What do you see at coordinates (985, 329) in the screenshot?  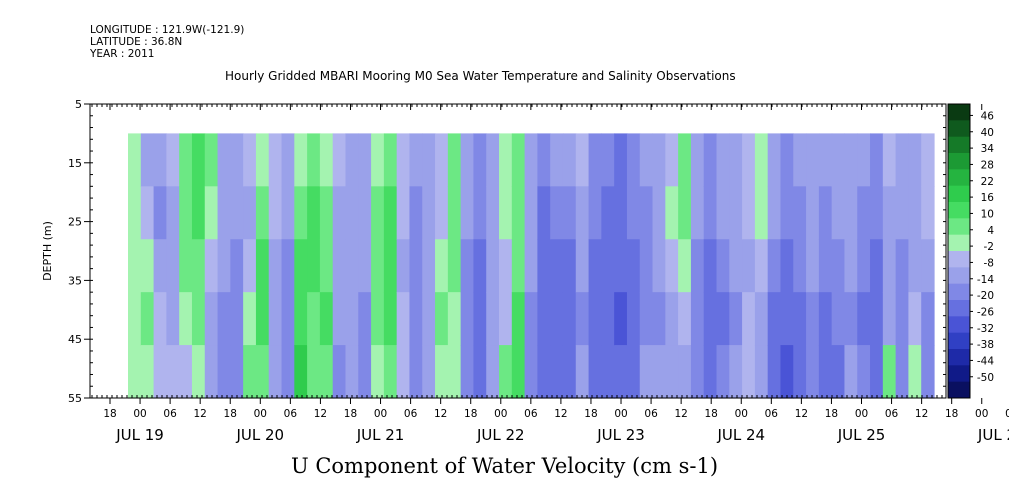 I see `colorbar-label: -32` at bounding box center [985, 329].